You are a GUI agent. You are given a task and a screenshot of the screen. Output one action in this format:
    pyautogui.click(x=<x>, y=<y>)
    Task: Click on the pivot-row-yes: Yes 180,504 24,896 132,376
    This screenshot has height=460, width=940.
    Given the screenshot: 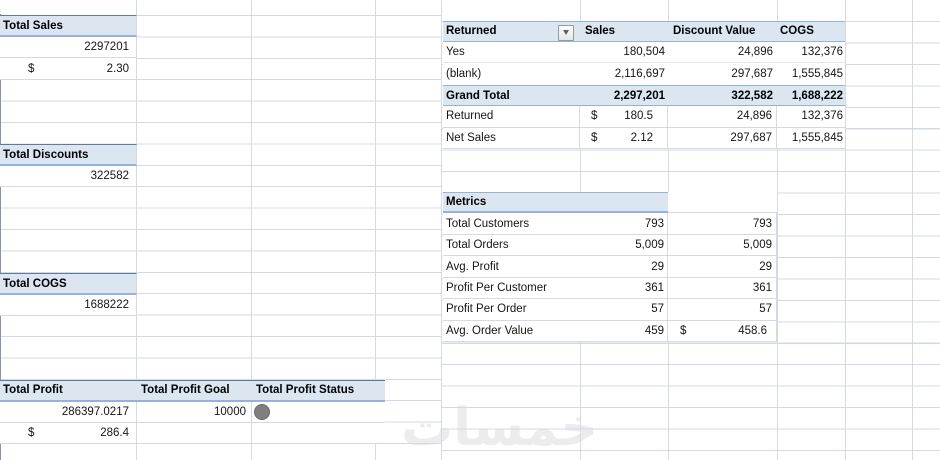 What is the action you would take?
    pyautogui.click(x=644, y=53)
    